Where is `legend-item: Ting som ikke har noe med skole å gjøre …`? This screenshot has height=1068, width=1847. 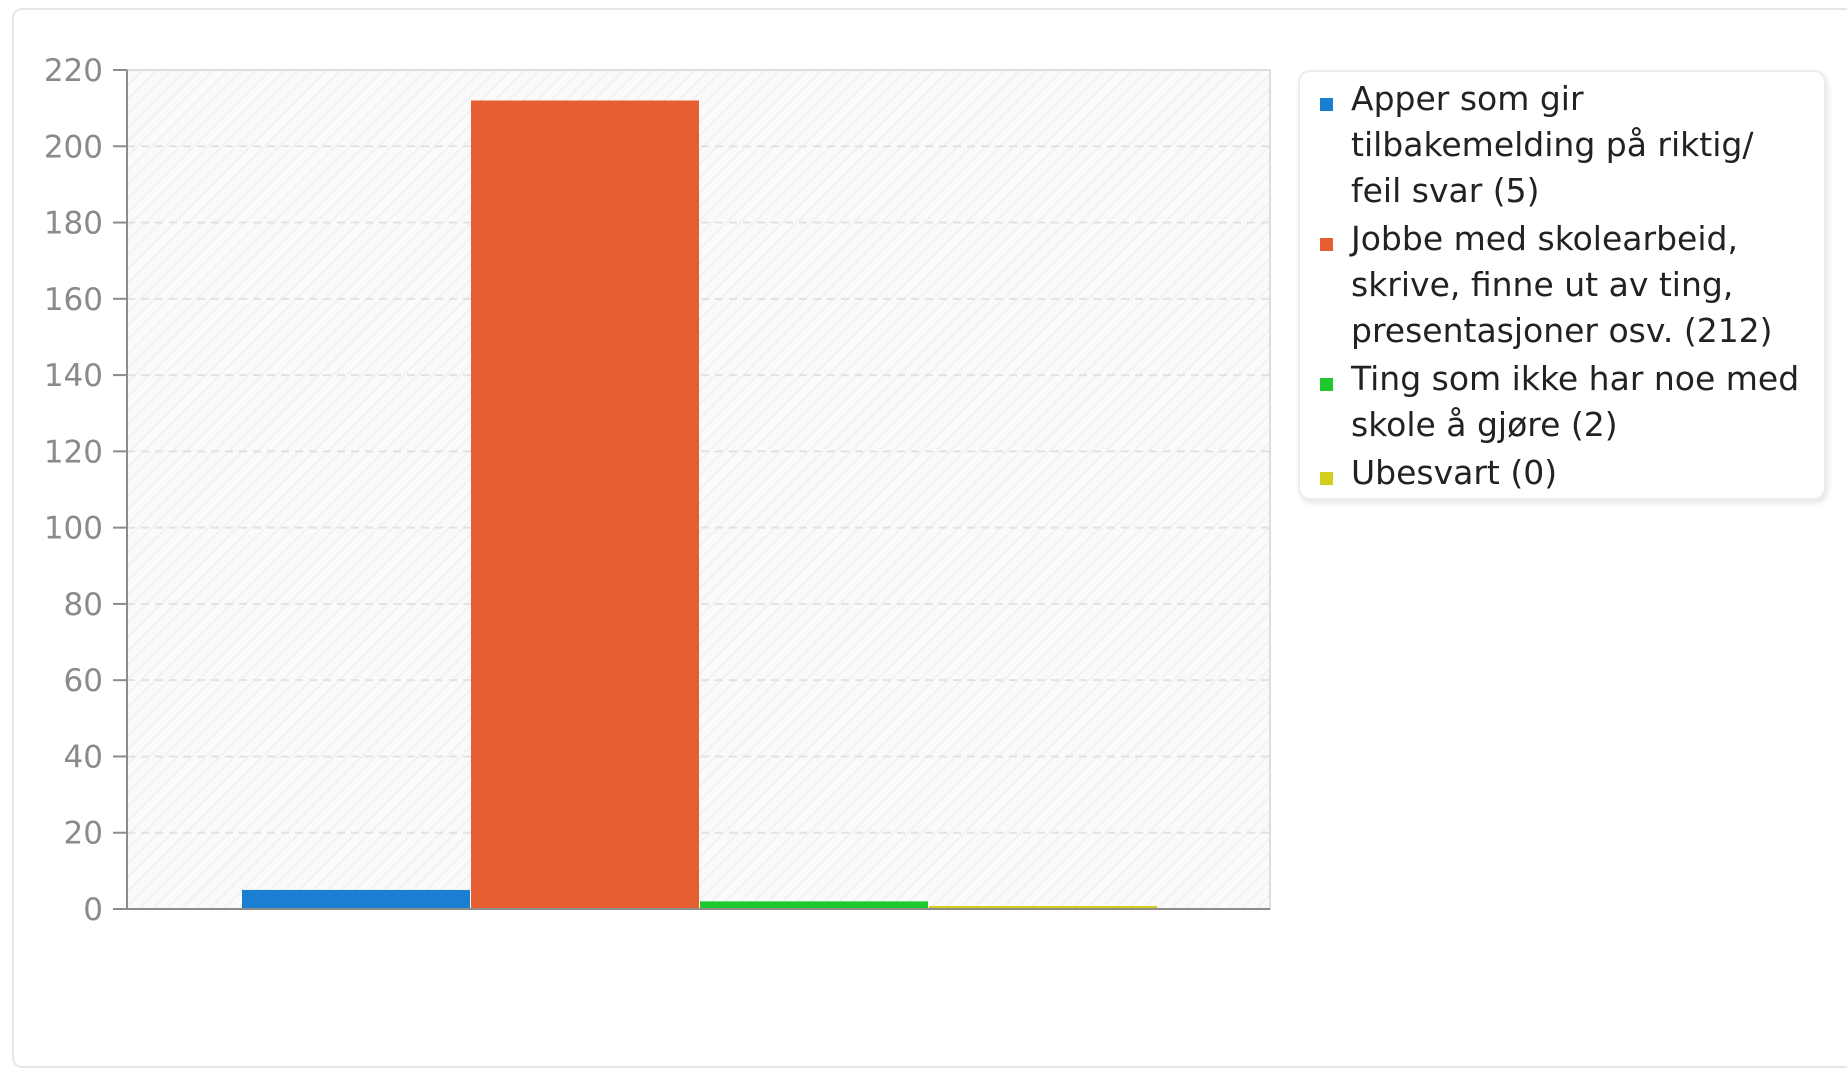
legend-item: Ting som ikke har noe med skole å gjøre … is located at coordinates (1567, 402).